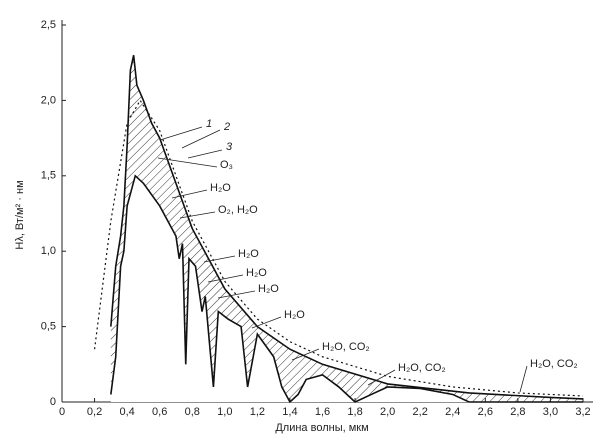  I want to click on x-tick-label: 0,4, so click(126, 412).